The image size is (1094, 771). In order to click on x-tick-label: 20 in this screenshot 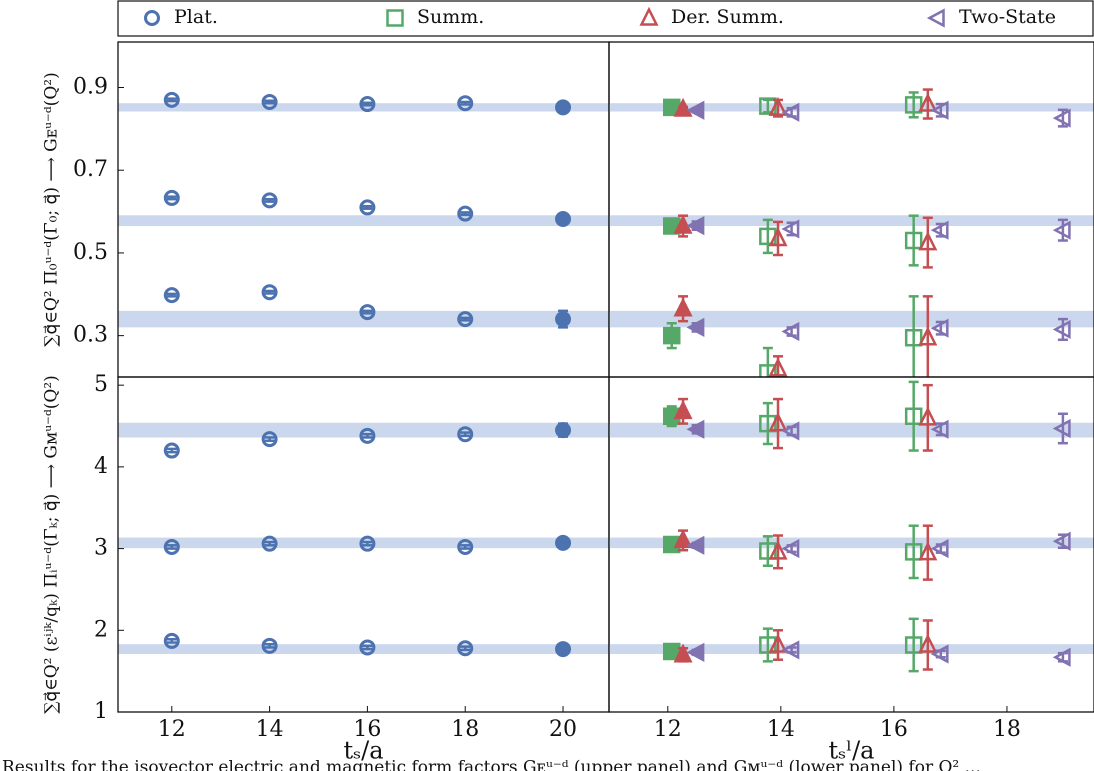, I will do `click(563, 729)`.